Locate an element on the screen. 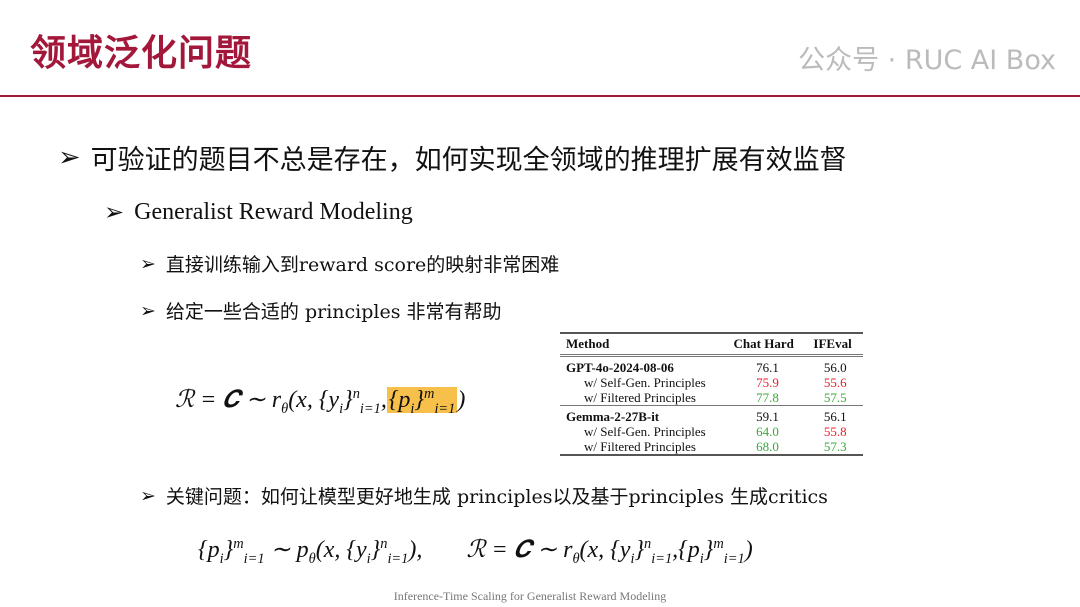  table-row: w/ Self-Gen. Principles 75.9 55.6 is located at coordinates (711, 382).